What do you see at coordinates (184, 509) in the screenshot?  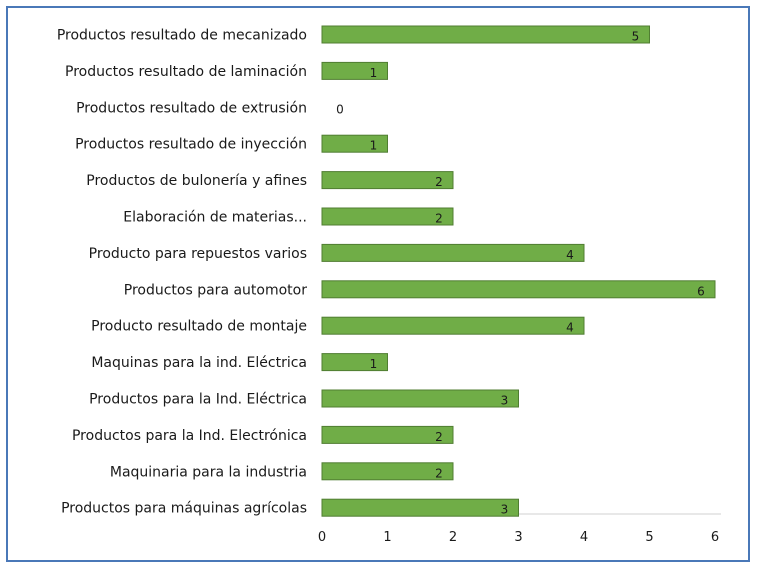 I see `category-label: Productos para máquinas agrícolas` at bounding box center [184, 509].